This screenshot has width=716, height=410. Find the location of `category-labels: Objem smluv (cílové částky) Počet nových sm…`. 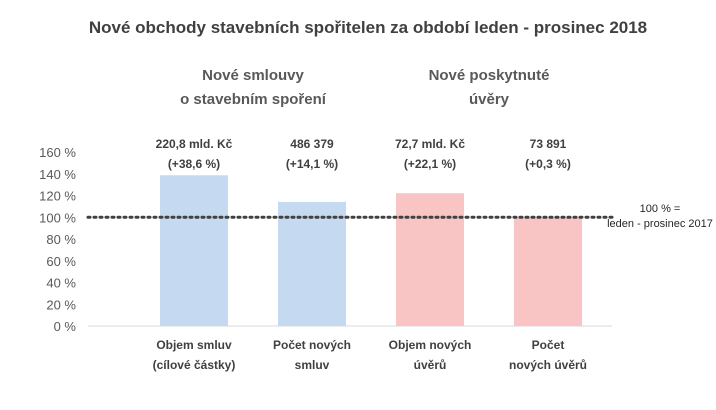

category-labels: Objem smluv (cílové částky) Počet nových sm… is located at coordinates (370, 355).